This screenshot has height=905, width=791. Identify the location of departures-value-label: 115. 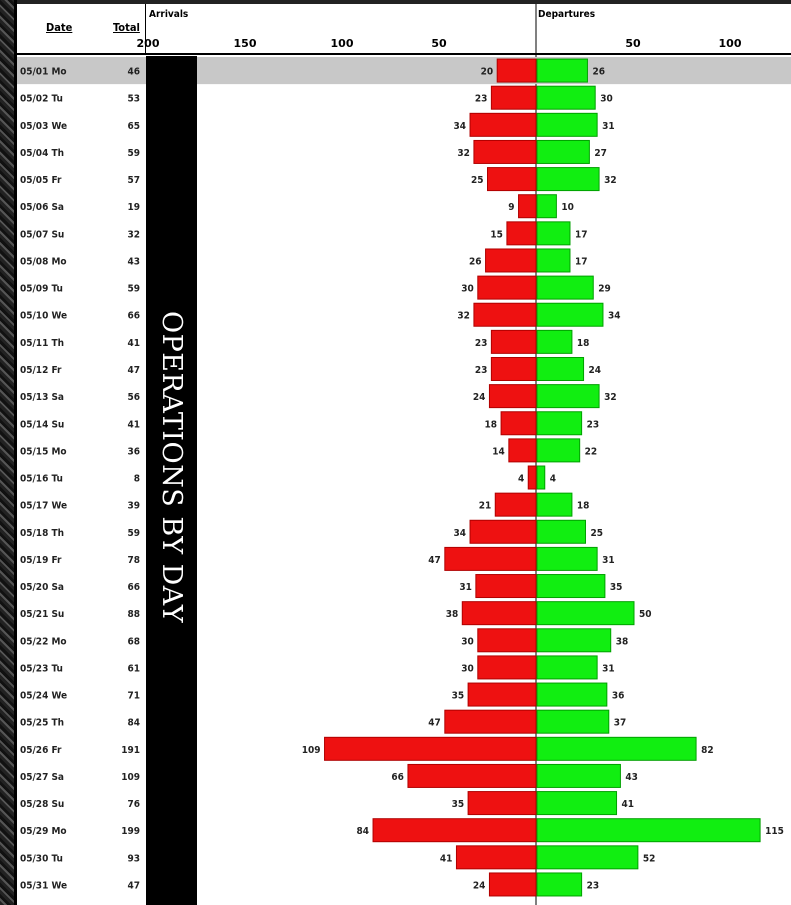
(774, 831).